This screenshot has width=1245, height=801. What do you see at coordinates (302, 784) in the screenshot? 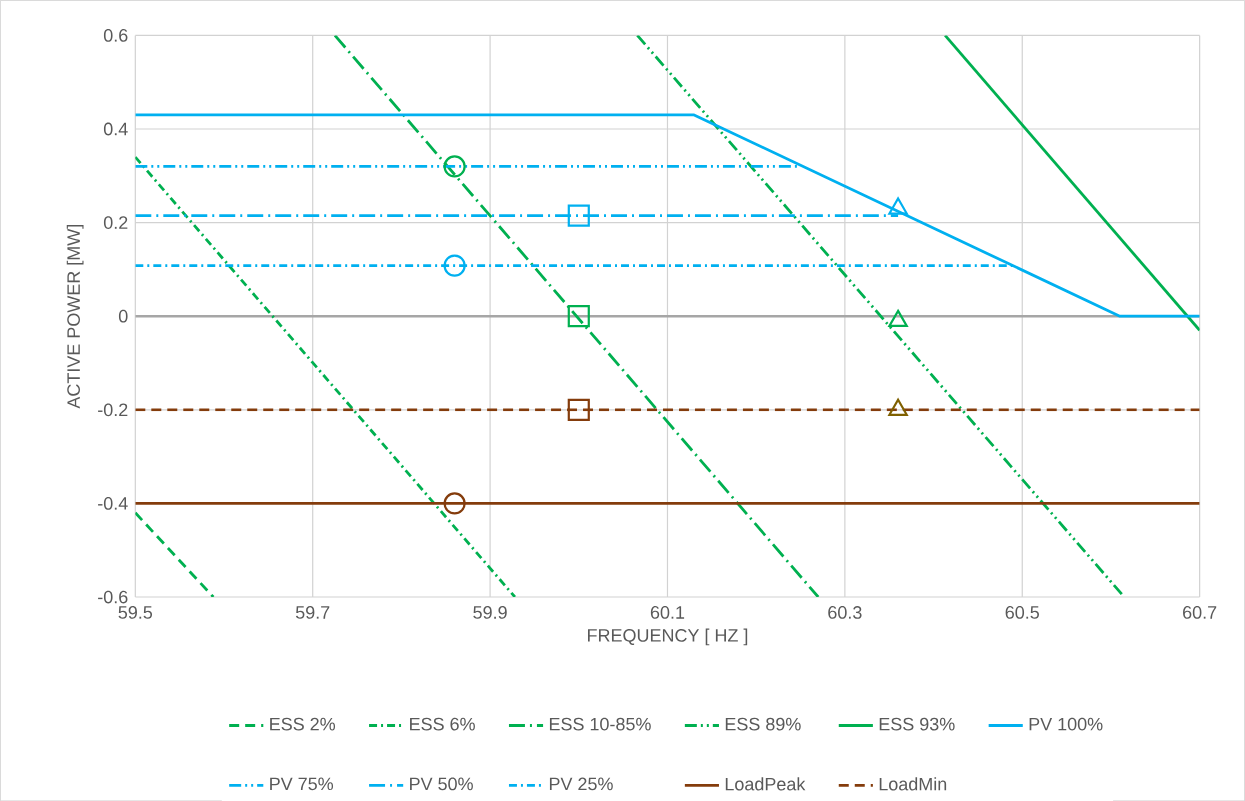
I see `legend-label: PV 75%` at bounding box center [302, 784].